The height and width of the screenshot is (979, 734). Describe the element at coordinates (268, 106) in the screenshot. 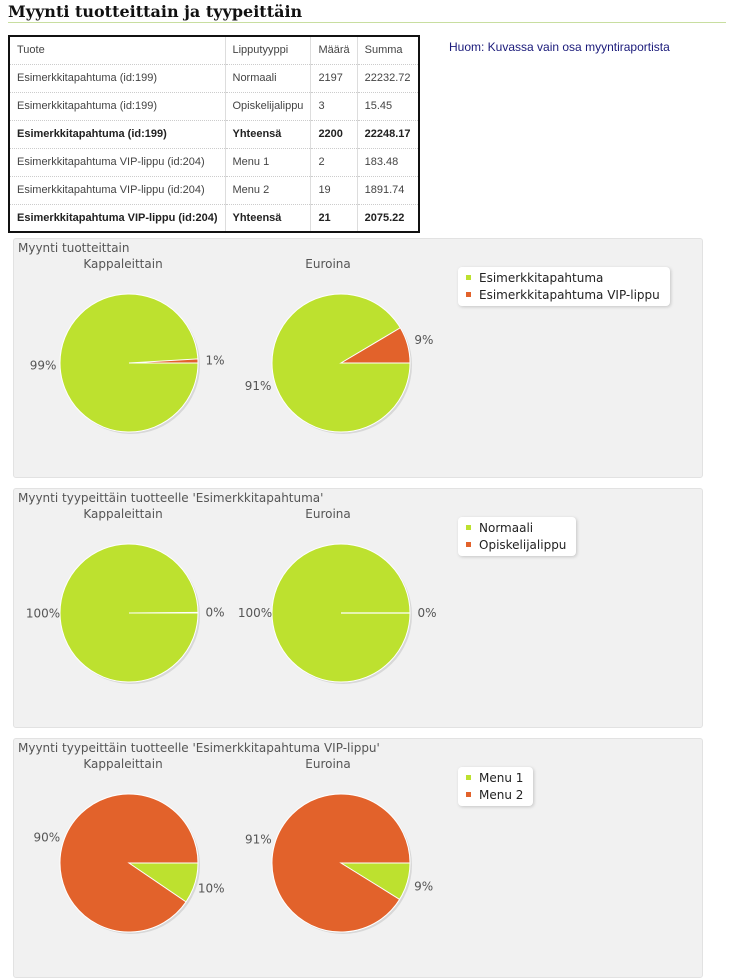

I see `cell-ticket-type: Opiskelijalippu` at that location.